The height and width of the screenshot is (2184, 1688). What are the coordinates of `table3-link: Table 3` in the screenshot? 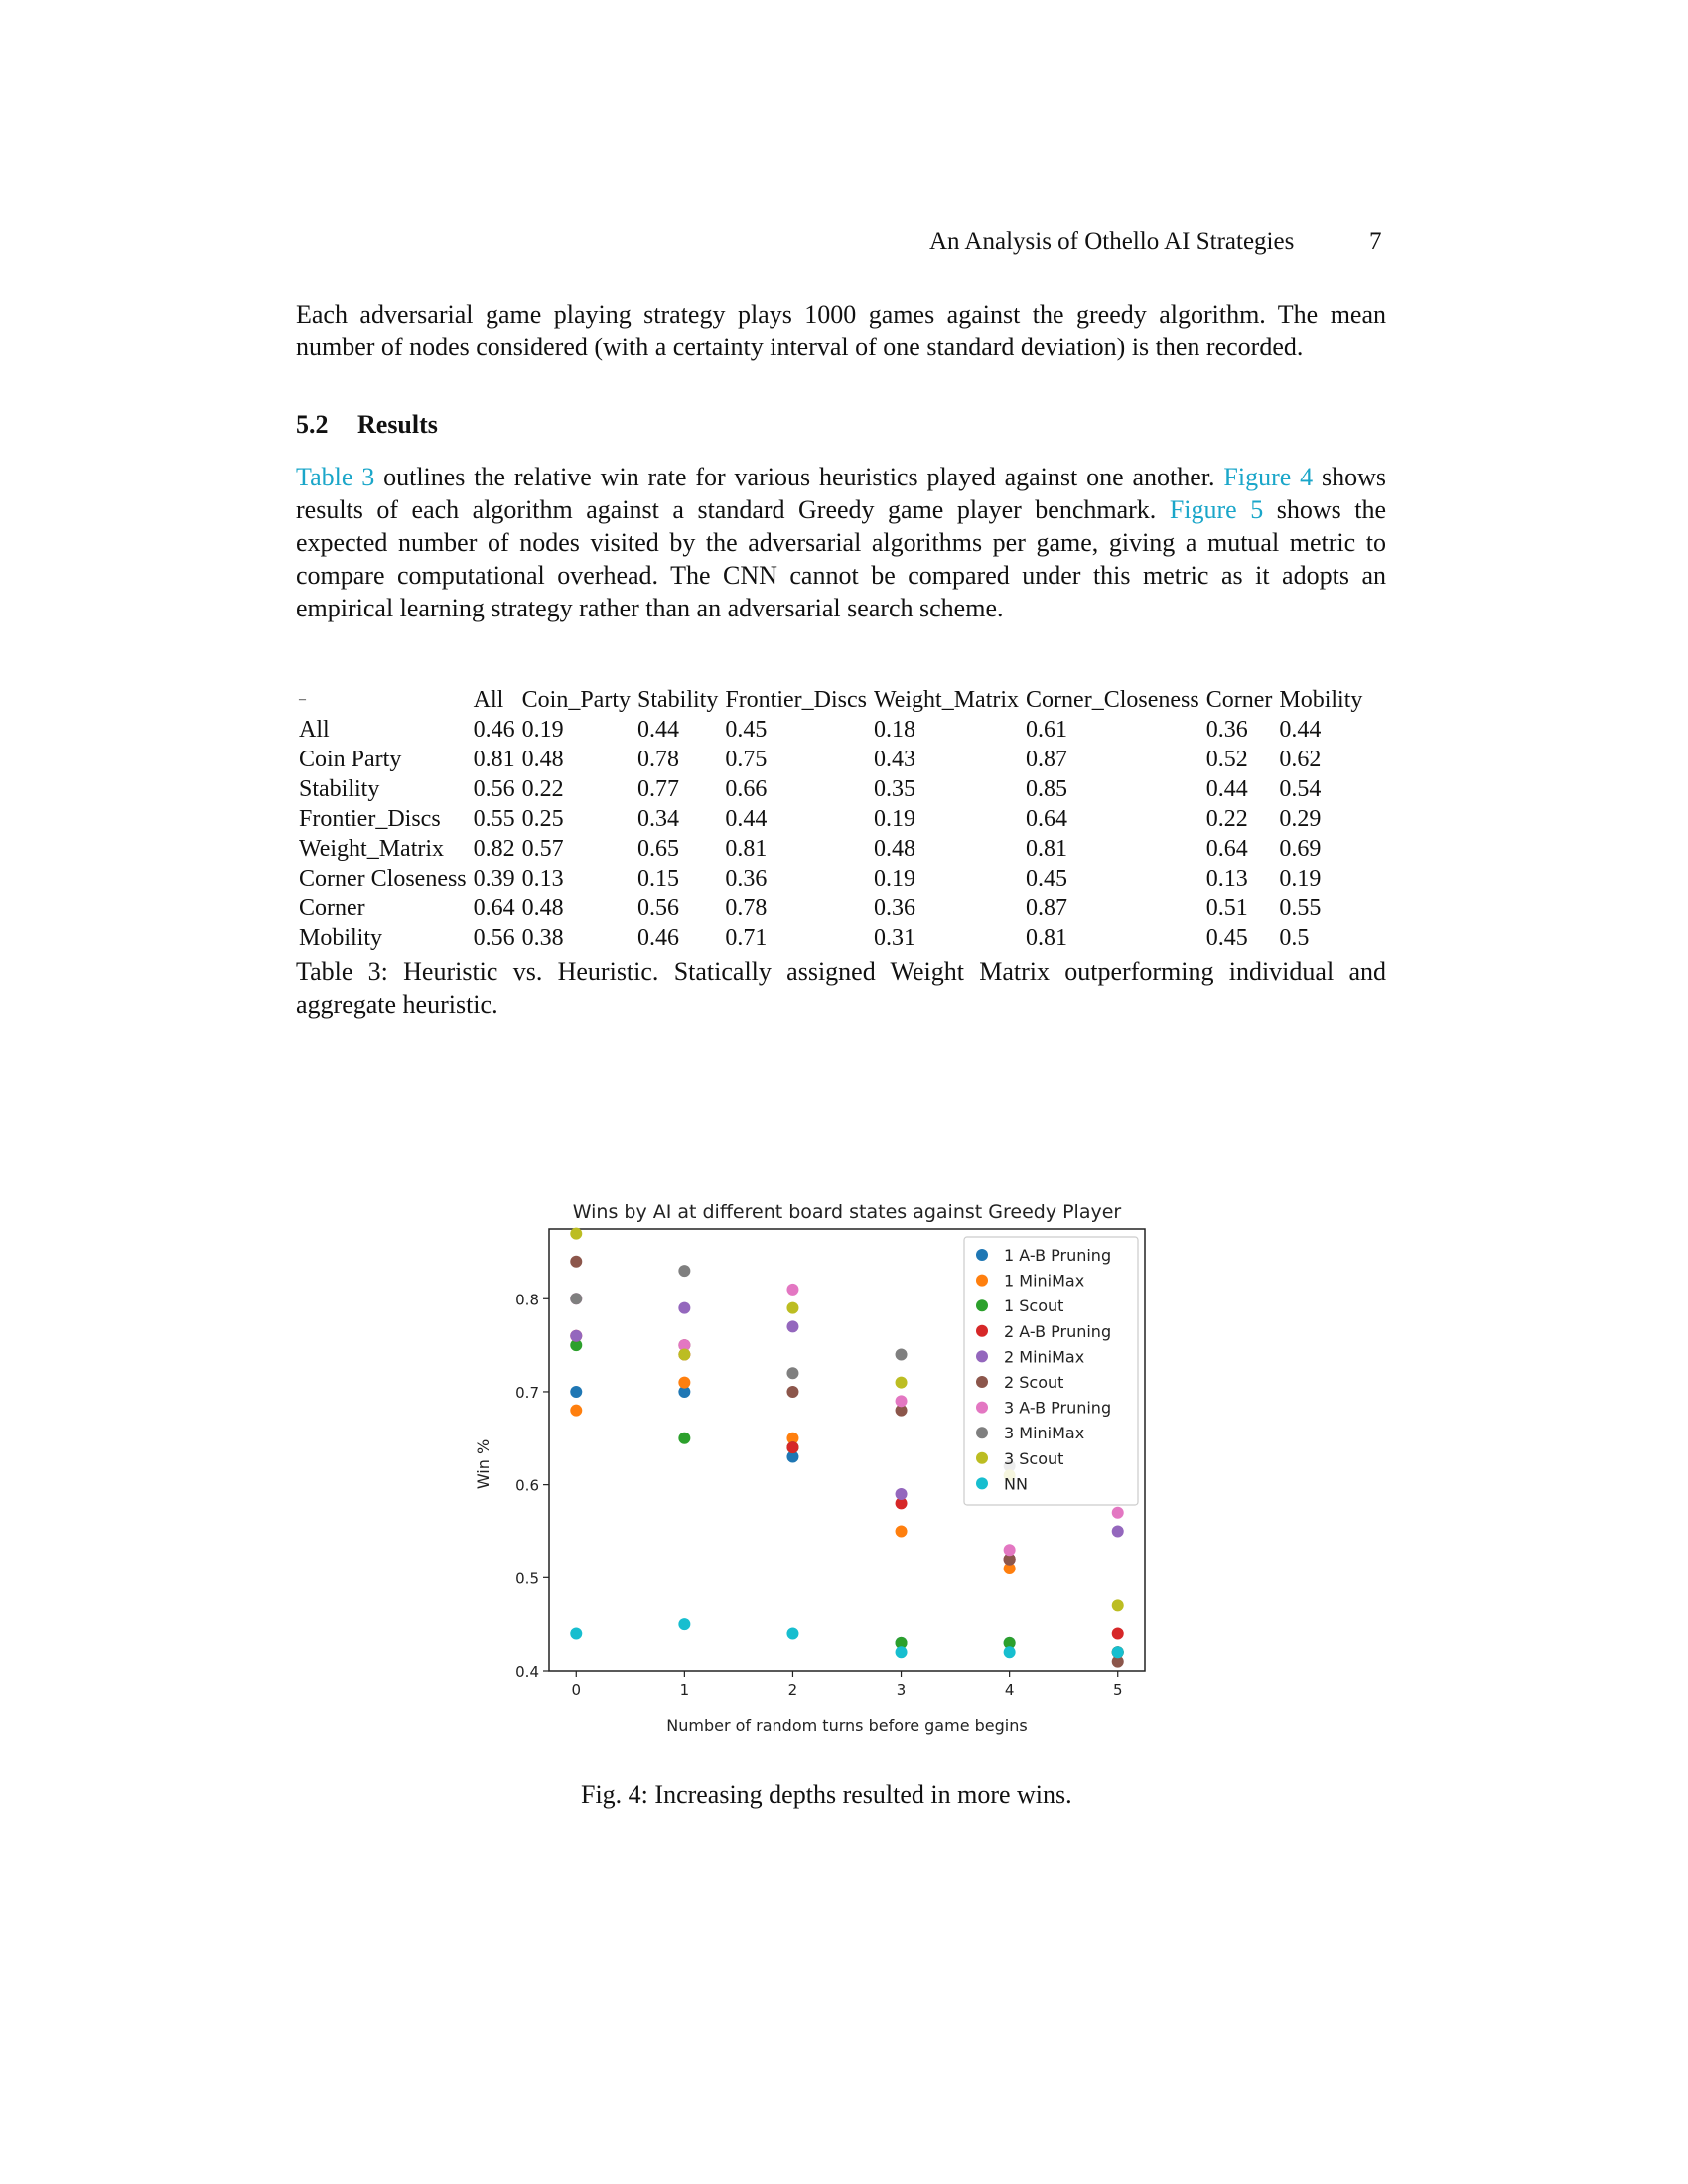 It's located at (335, 477).